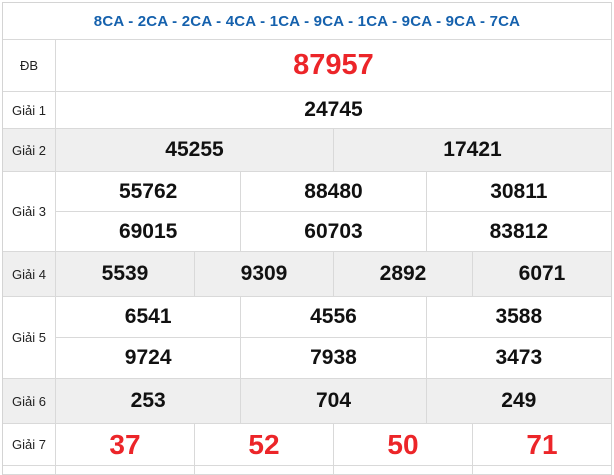 This screenshot has width=614, height=475. Describe the element at coordinates (333, 65) in the screenshot. I see `special-prize-number: 87957` at that location.